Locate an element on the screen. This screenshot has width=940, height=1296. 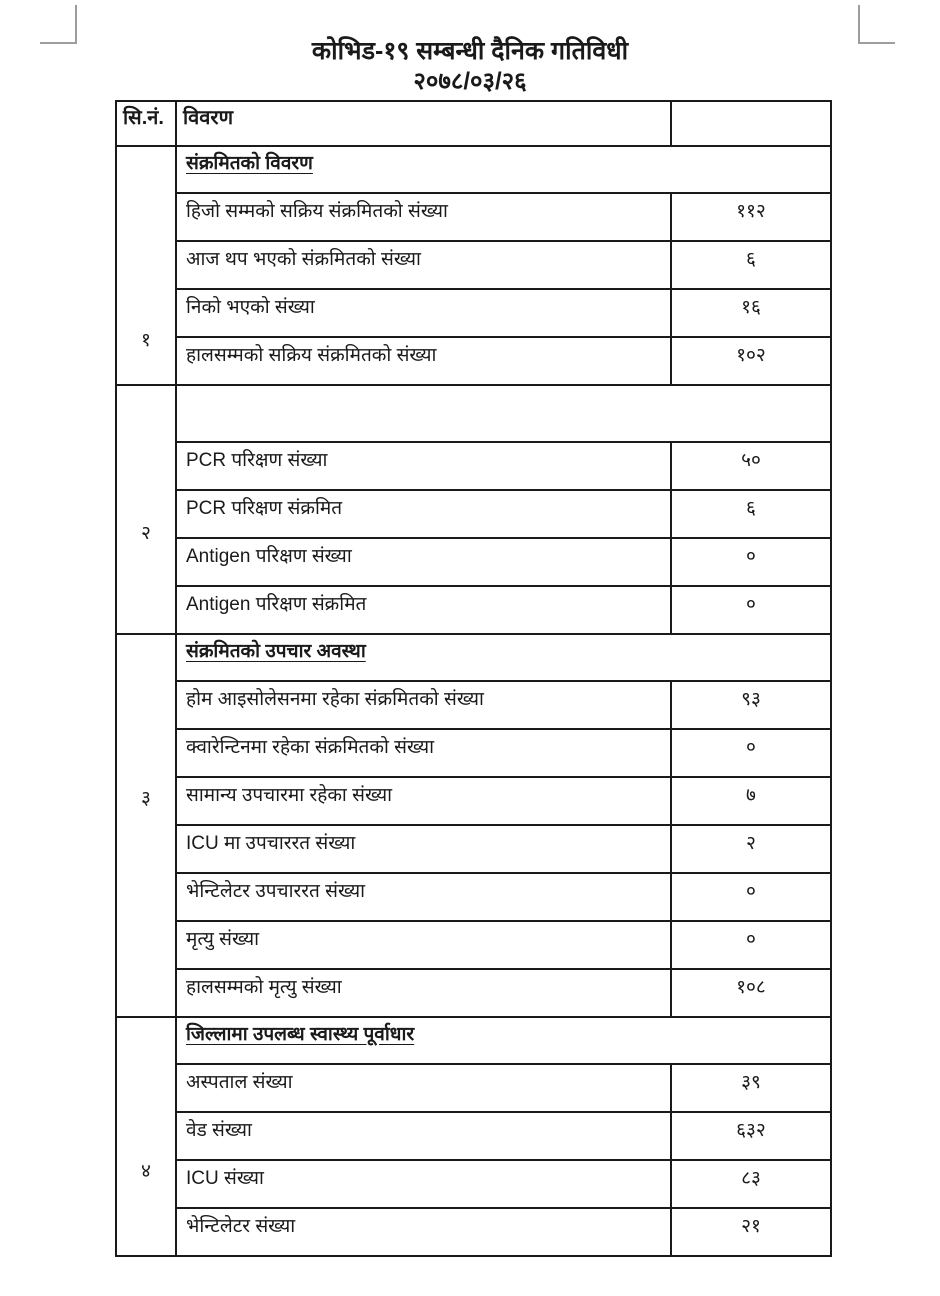
row-value: ८३ is located at coordinates (751, 1184).